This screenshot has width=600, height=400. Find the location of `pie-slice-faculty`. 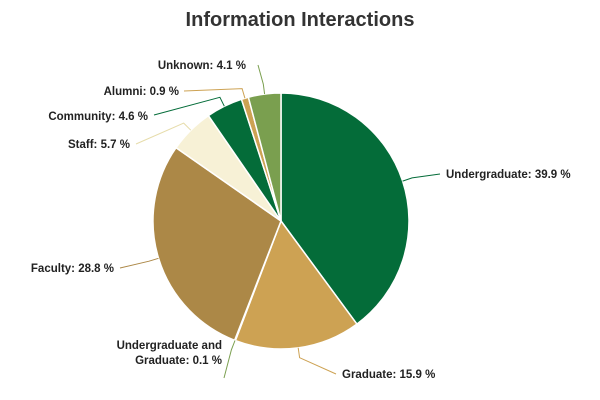

pie-slice-faculty is located at coordinates (217, 244).